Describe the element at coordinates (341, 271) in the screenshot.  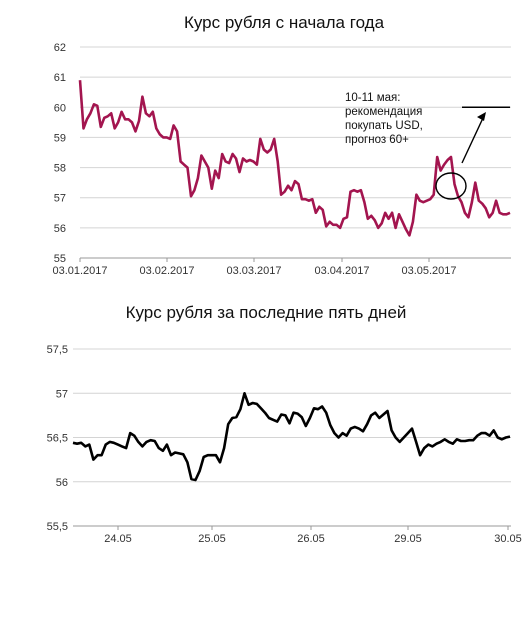
I see `x-tick-label: 03.04.2017` at that location.